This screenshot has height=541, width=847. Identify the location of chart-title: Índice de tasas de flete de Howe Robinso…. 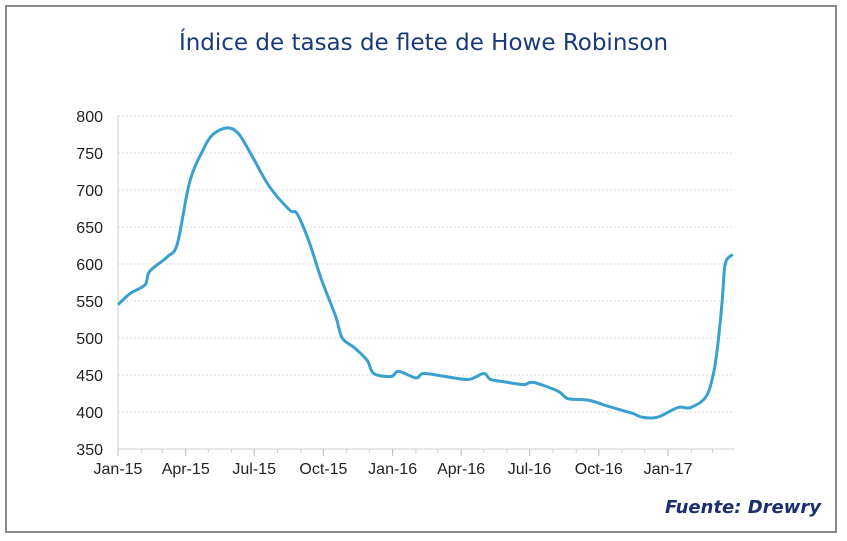
(423, 43).